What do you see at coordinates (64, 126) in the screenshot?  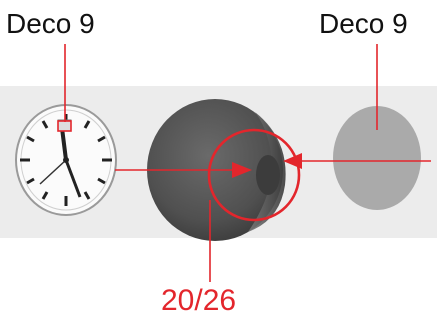 I see `clock-window-marker` at bounding box center [64, 126].